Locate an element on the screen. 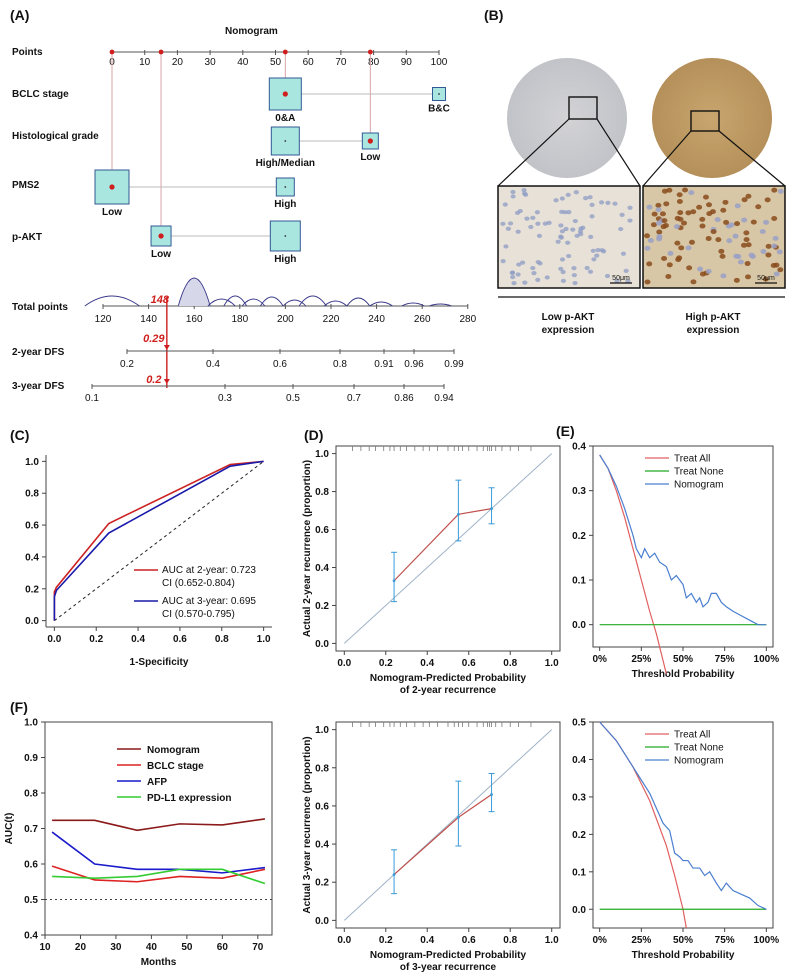 The height and width of the screenshot is (980, 792). pakt-box-label: High is located at coordinates (285, 259).